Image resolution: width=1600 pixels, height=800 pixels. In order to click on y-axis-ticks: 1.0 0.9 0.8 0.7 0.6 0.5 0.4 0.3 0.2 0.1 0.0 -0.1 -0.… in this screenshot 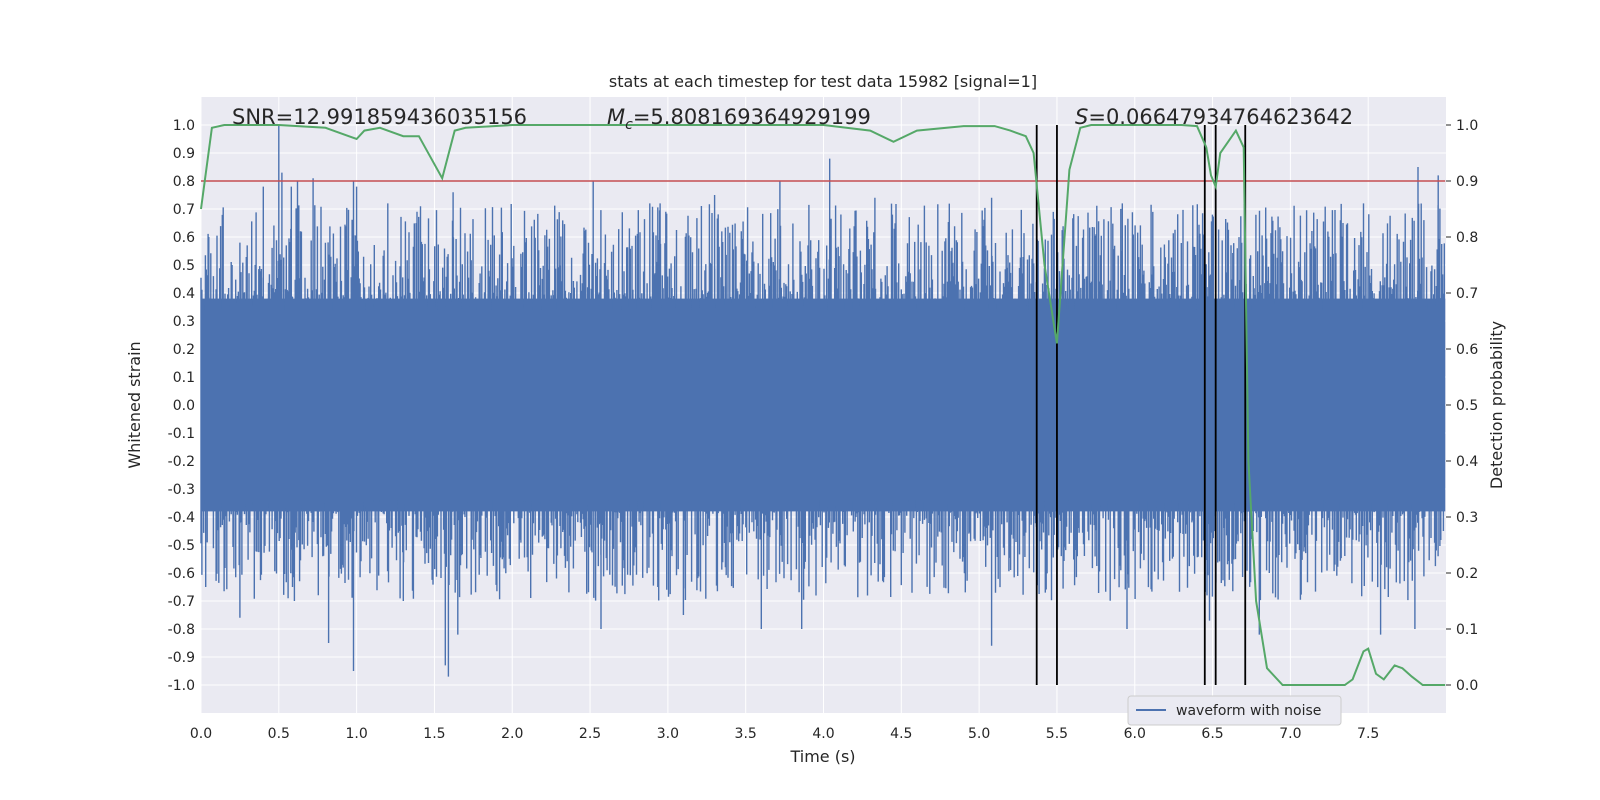, I will do `click(181, 406)`.